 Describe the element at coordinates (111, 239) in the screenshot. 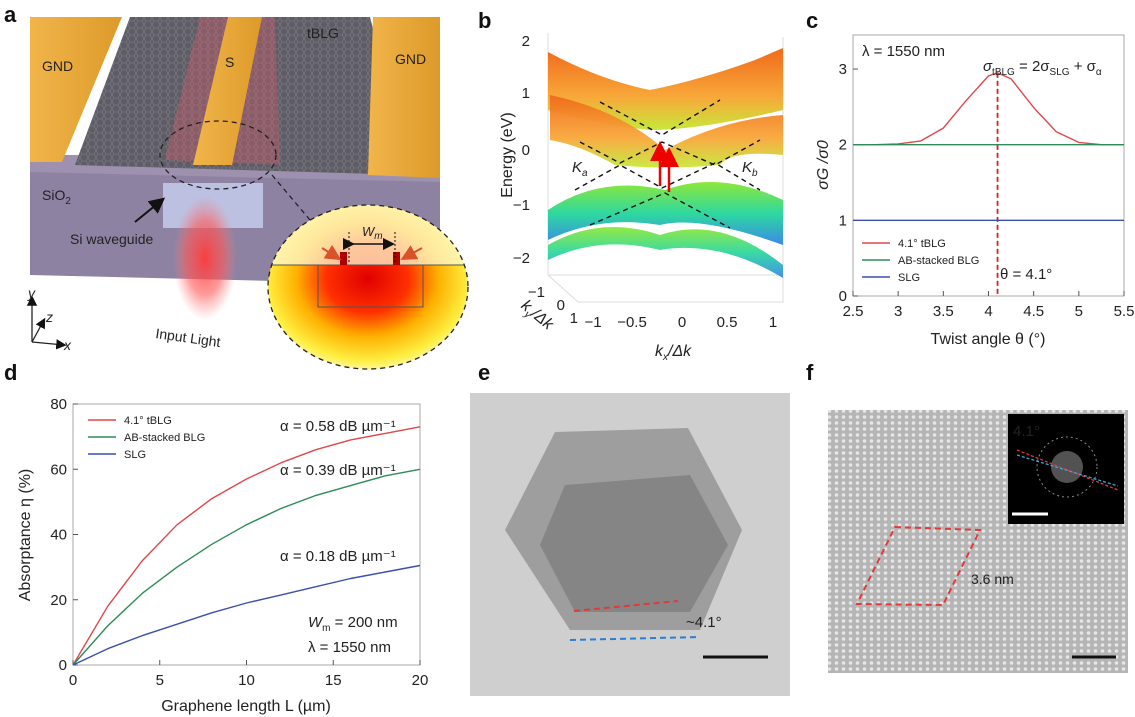

I see `waveguide-label: Si waveguide` at that location.